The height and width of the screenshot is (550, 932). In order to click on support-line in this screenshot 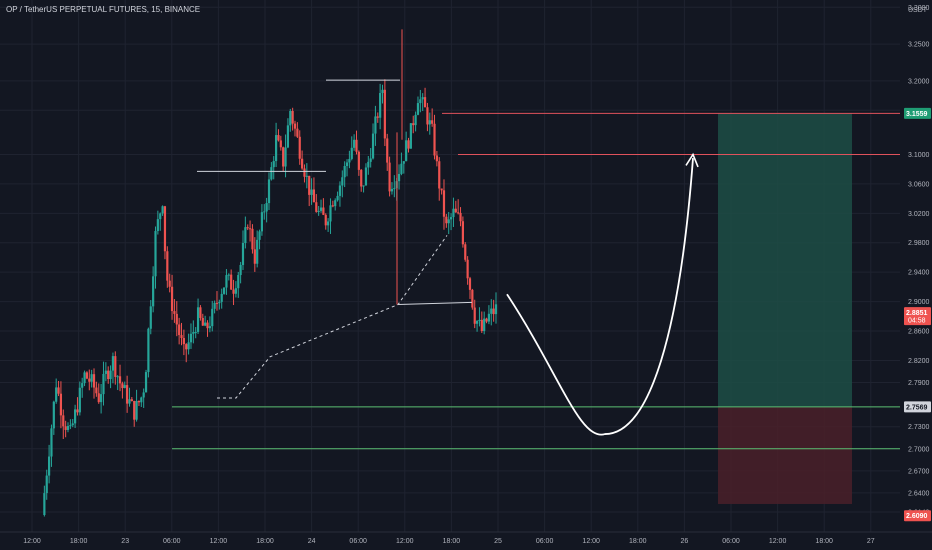, I will do `click(435, 303)`.